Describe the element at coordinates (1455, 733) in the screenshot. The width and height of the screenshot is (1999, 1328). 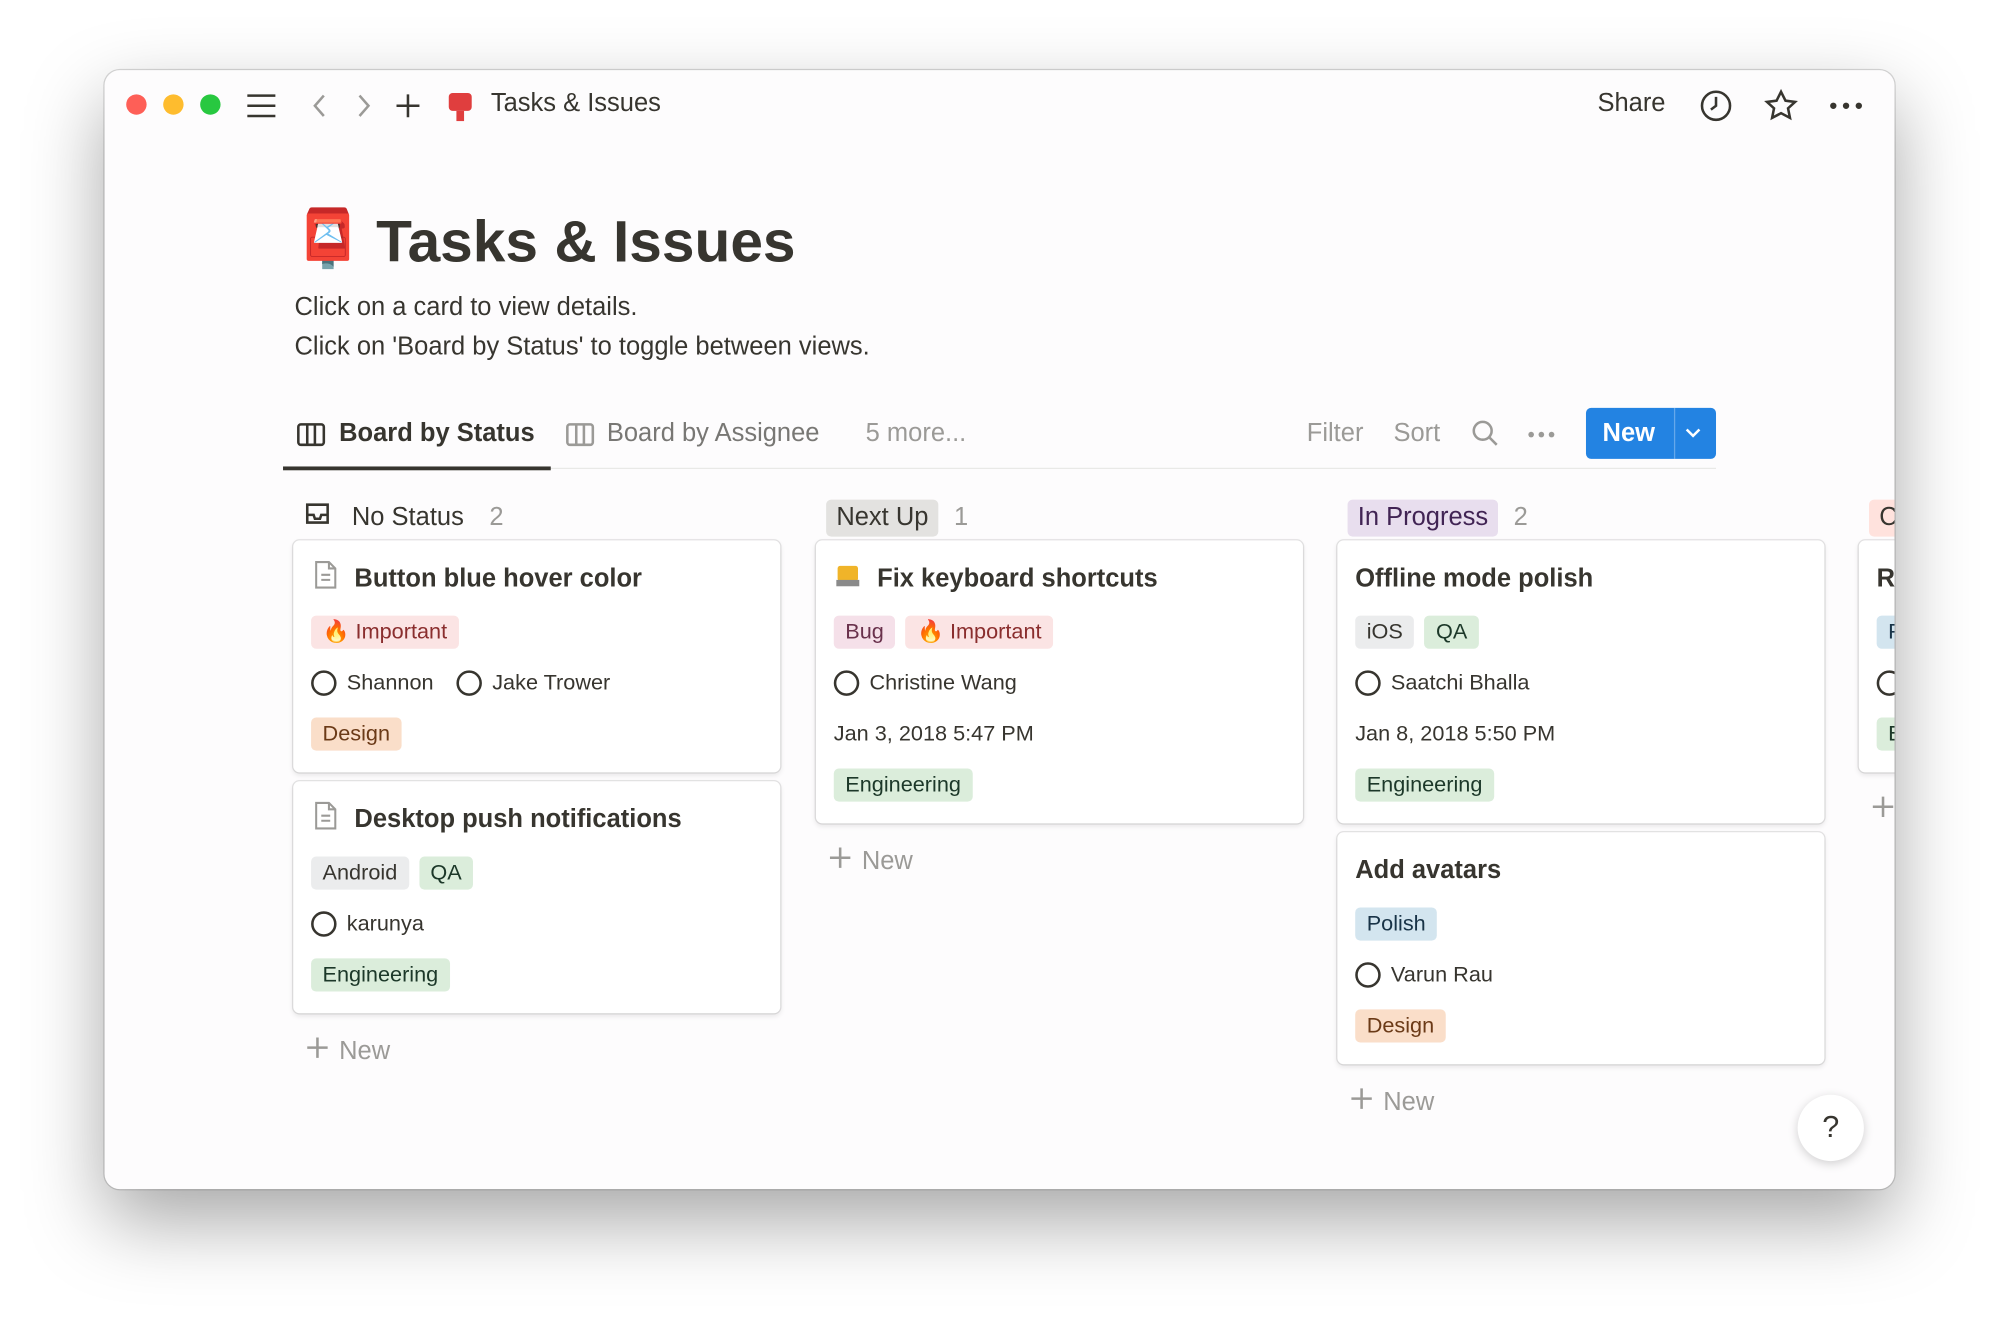
I see `date-row: Jan 8, 2018 5:50 PM` at that location.